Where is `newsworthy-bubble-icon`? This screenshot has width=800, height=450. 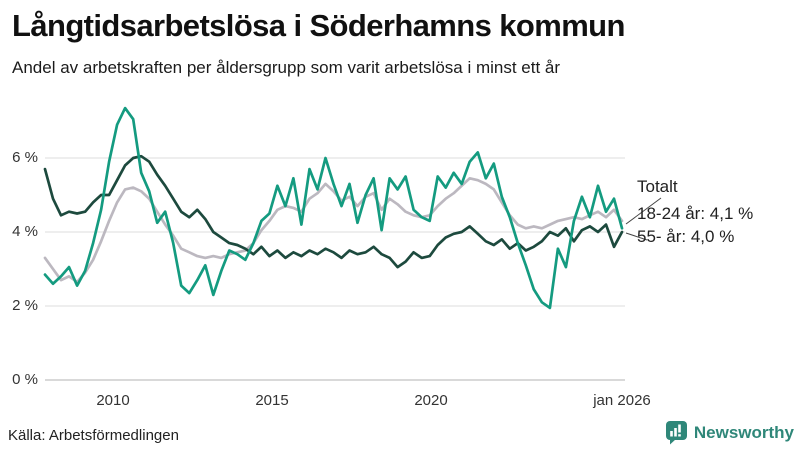 newsworthy-bubble-icon is located at coordinates (676, 433).